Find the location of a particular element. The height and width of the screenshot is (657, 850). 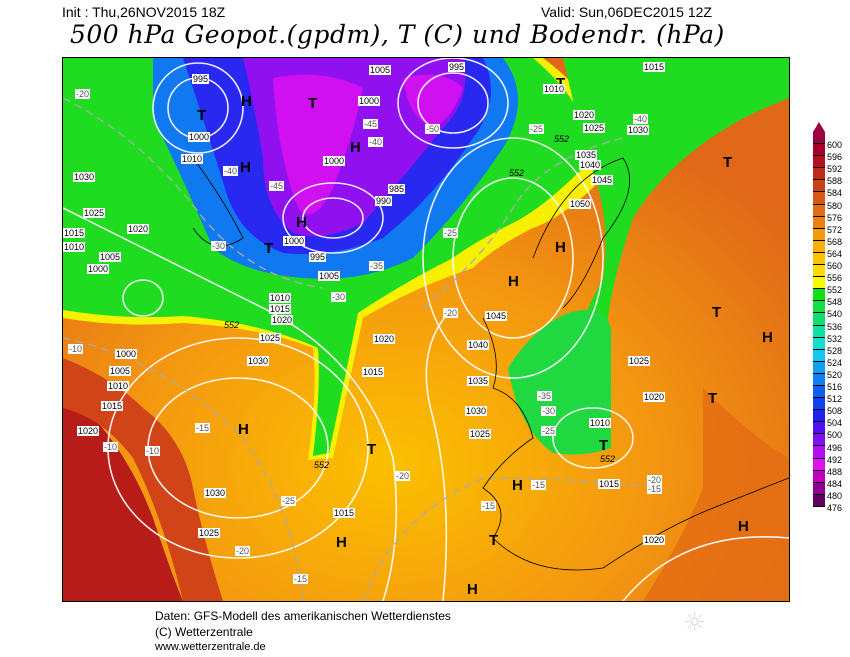

green-europe-trough is located at coordinates (559, 382).